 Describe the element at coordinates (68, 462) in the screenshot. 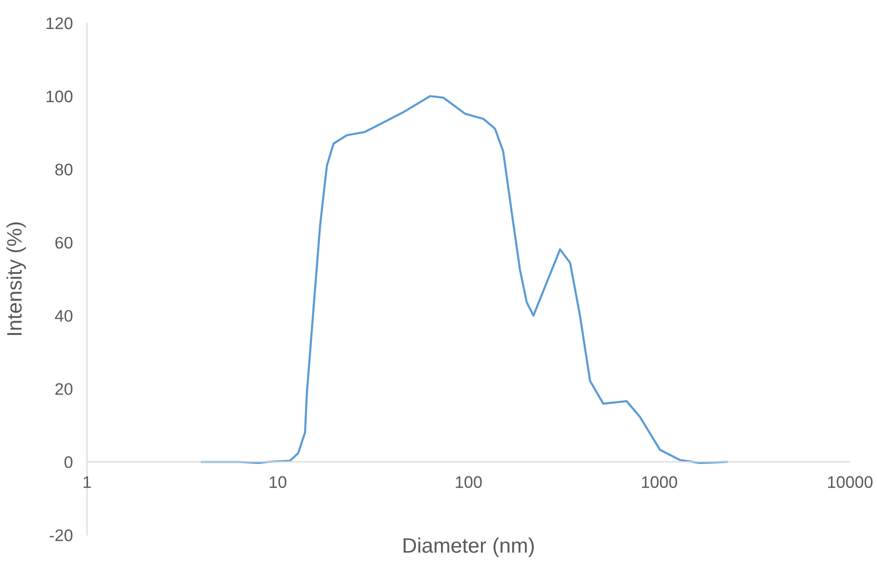

I see `y-tick-label: 0` at that location.